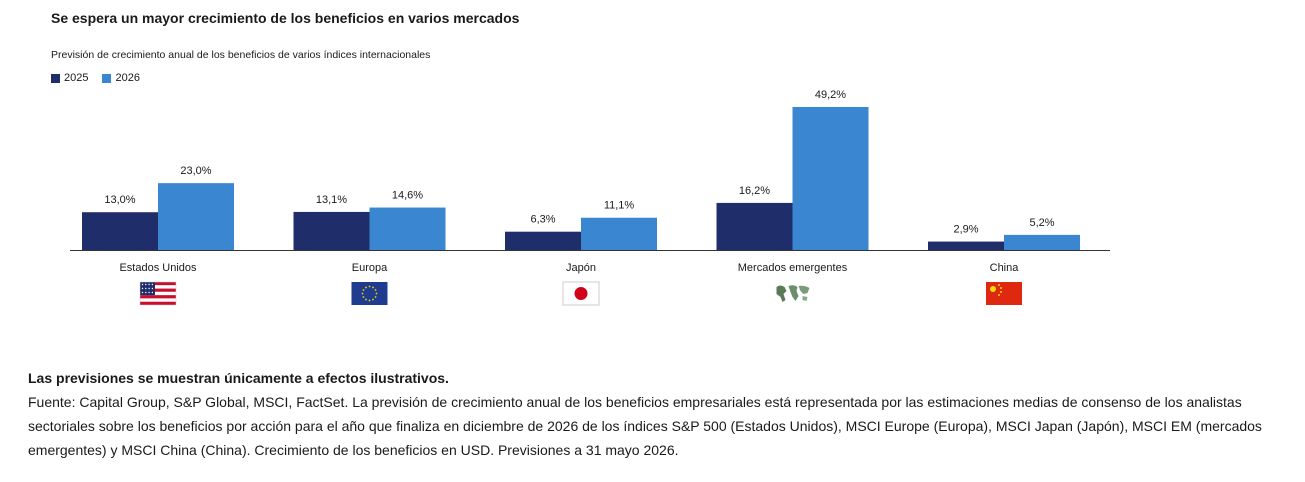  What do you see at coordinates (619, 206) in the screenshot?
I see `data-label-2026-japon: 11,1%` at bounding box center [619, 206].